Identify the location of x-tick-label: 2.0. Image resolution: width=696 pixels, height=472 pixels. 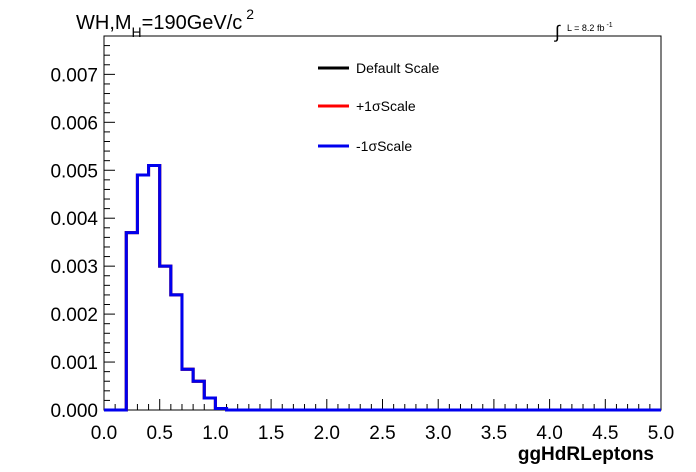
(327, 433).